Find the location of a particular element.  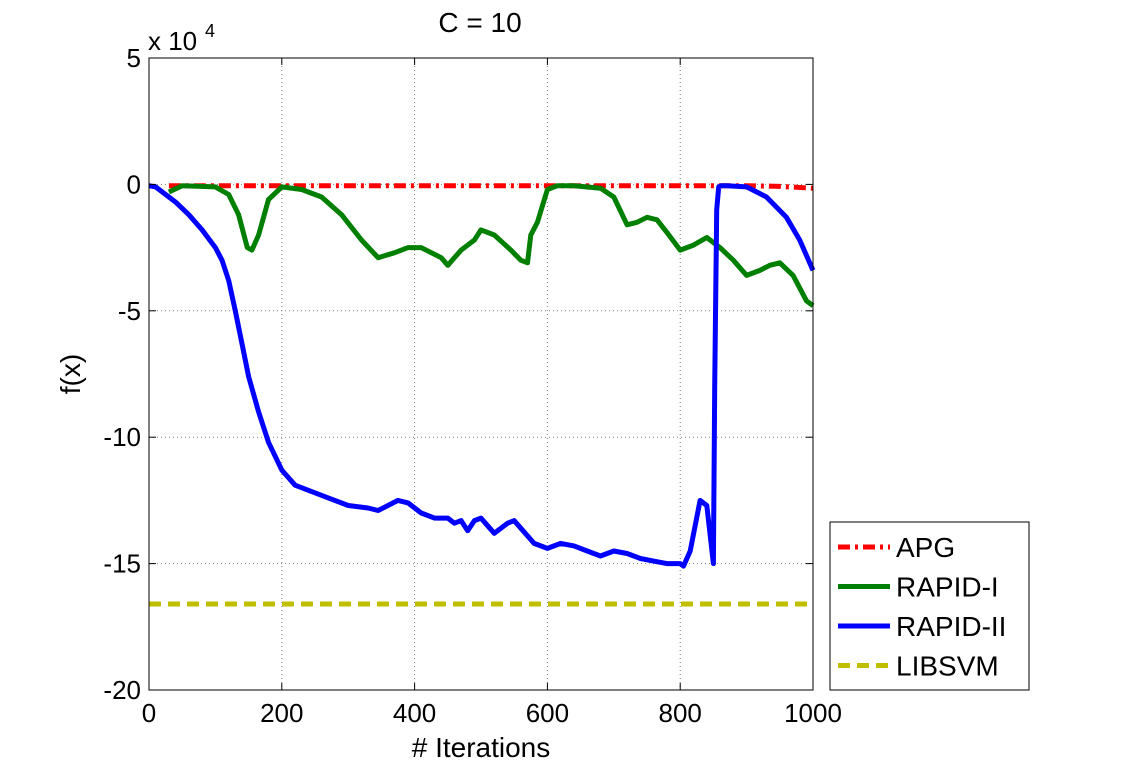

y-tick-label-2: -5 is located at coordinates (129, 311).